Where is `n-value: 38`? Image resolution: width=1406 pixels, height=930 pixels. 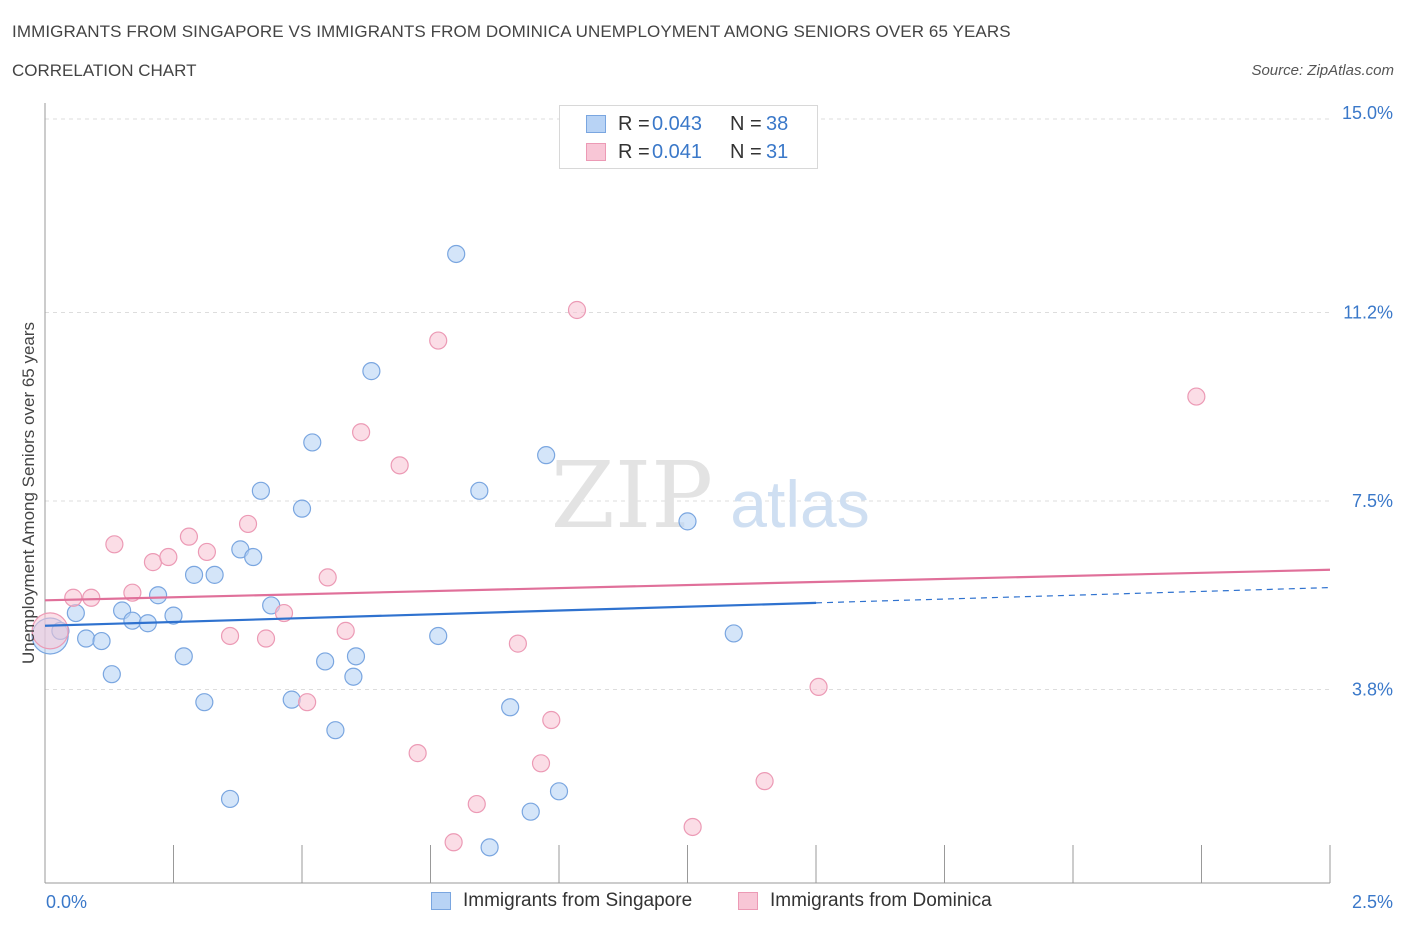
n-value: 38 is located at coordinates (777, 123).